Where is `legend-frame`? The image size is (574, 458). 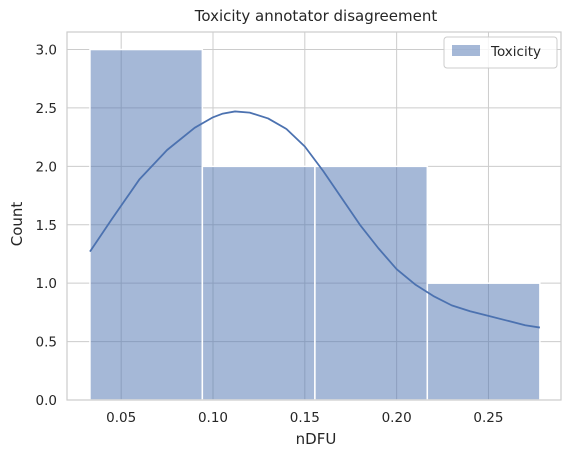 legend-frame is located at coordinates (500, 52).